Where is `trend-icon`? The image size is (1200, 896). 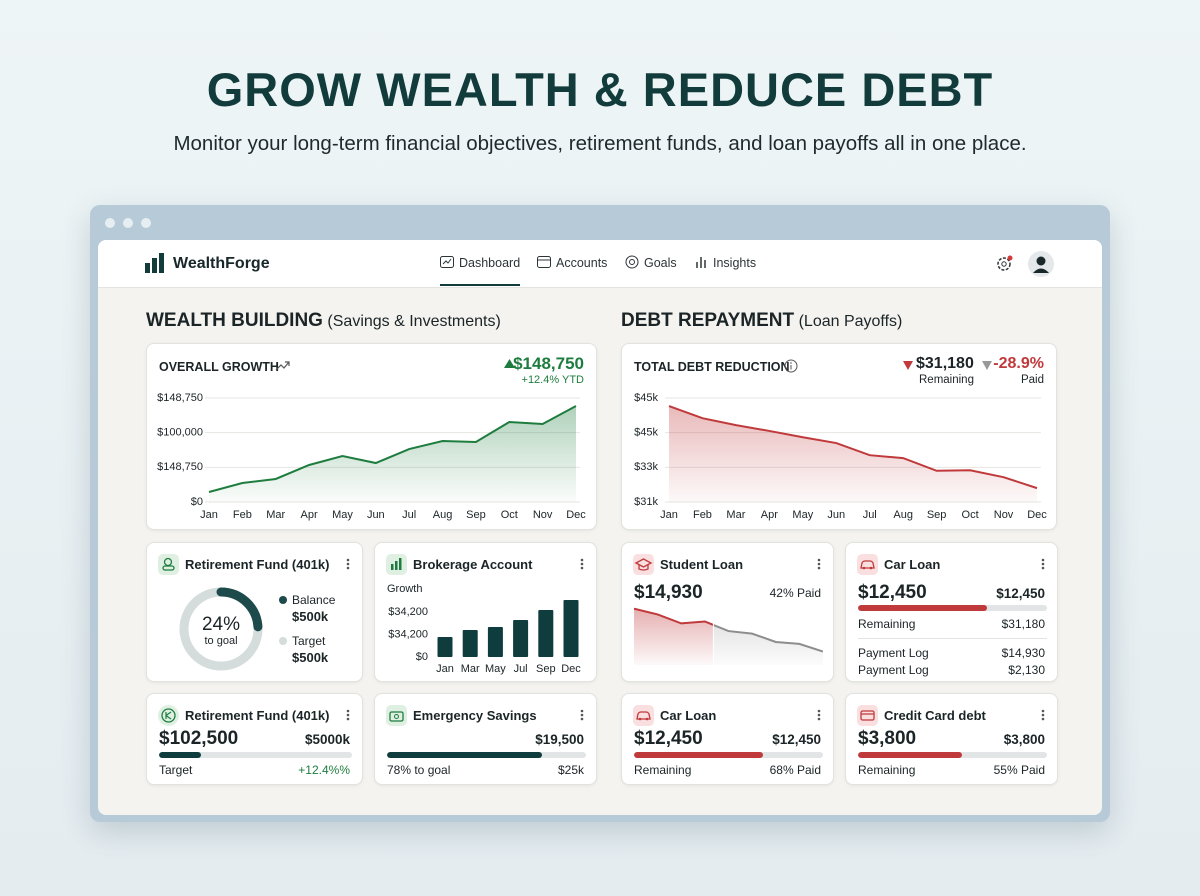
trend-icon is located at coordinates (282, 366).